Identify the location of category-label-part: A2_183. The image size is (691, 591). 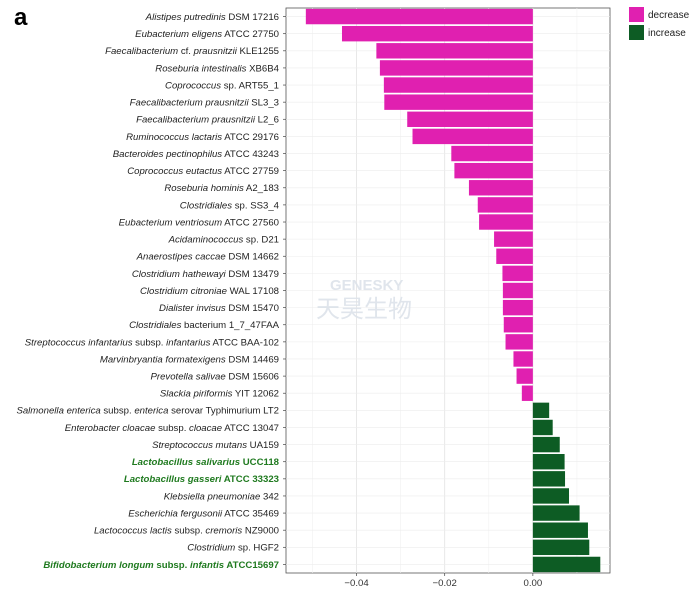
(261, 188).